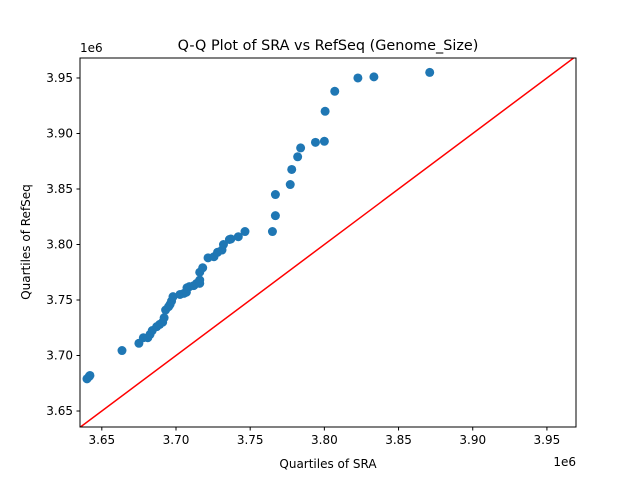 The width and height of the screenshot is (640, 484). I want to click on x-tick-label: 3.85, so click(398, 440).